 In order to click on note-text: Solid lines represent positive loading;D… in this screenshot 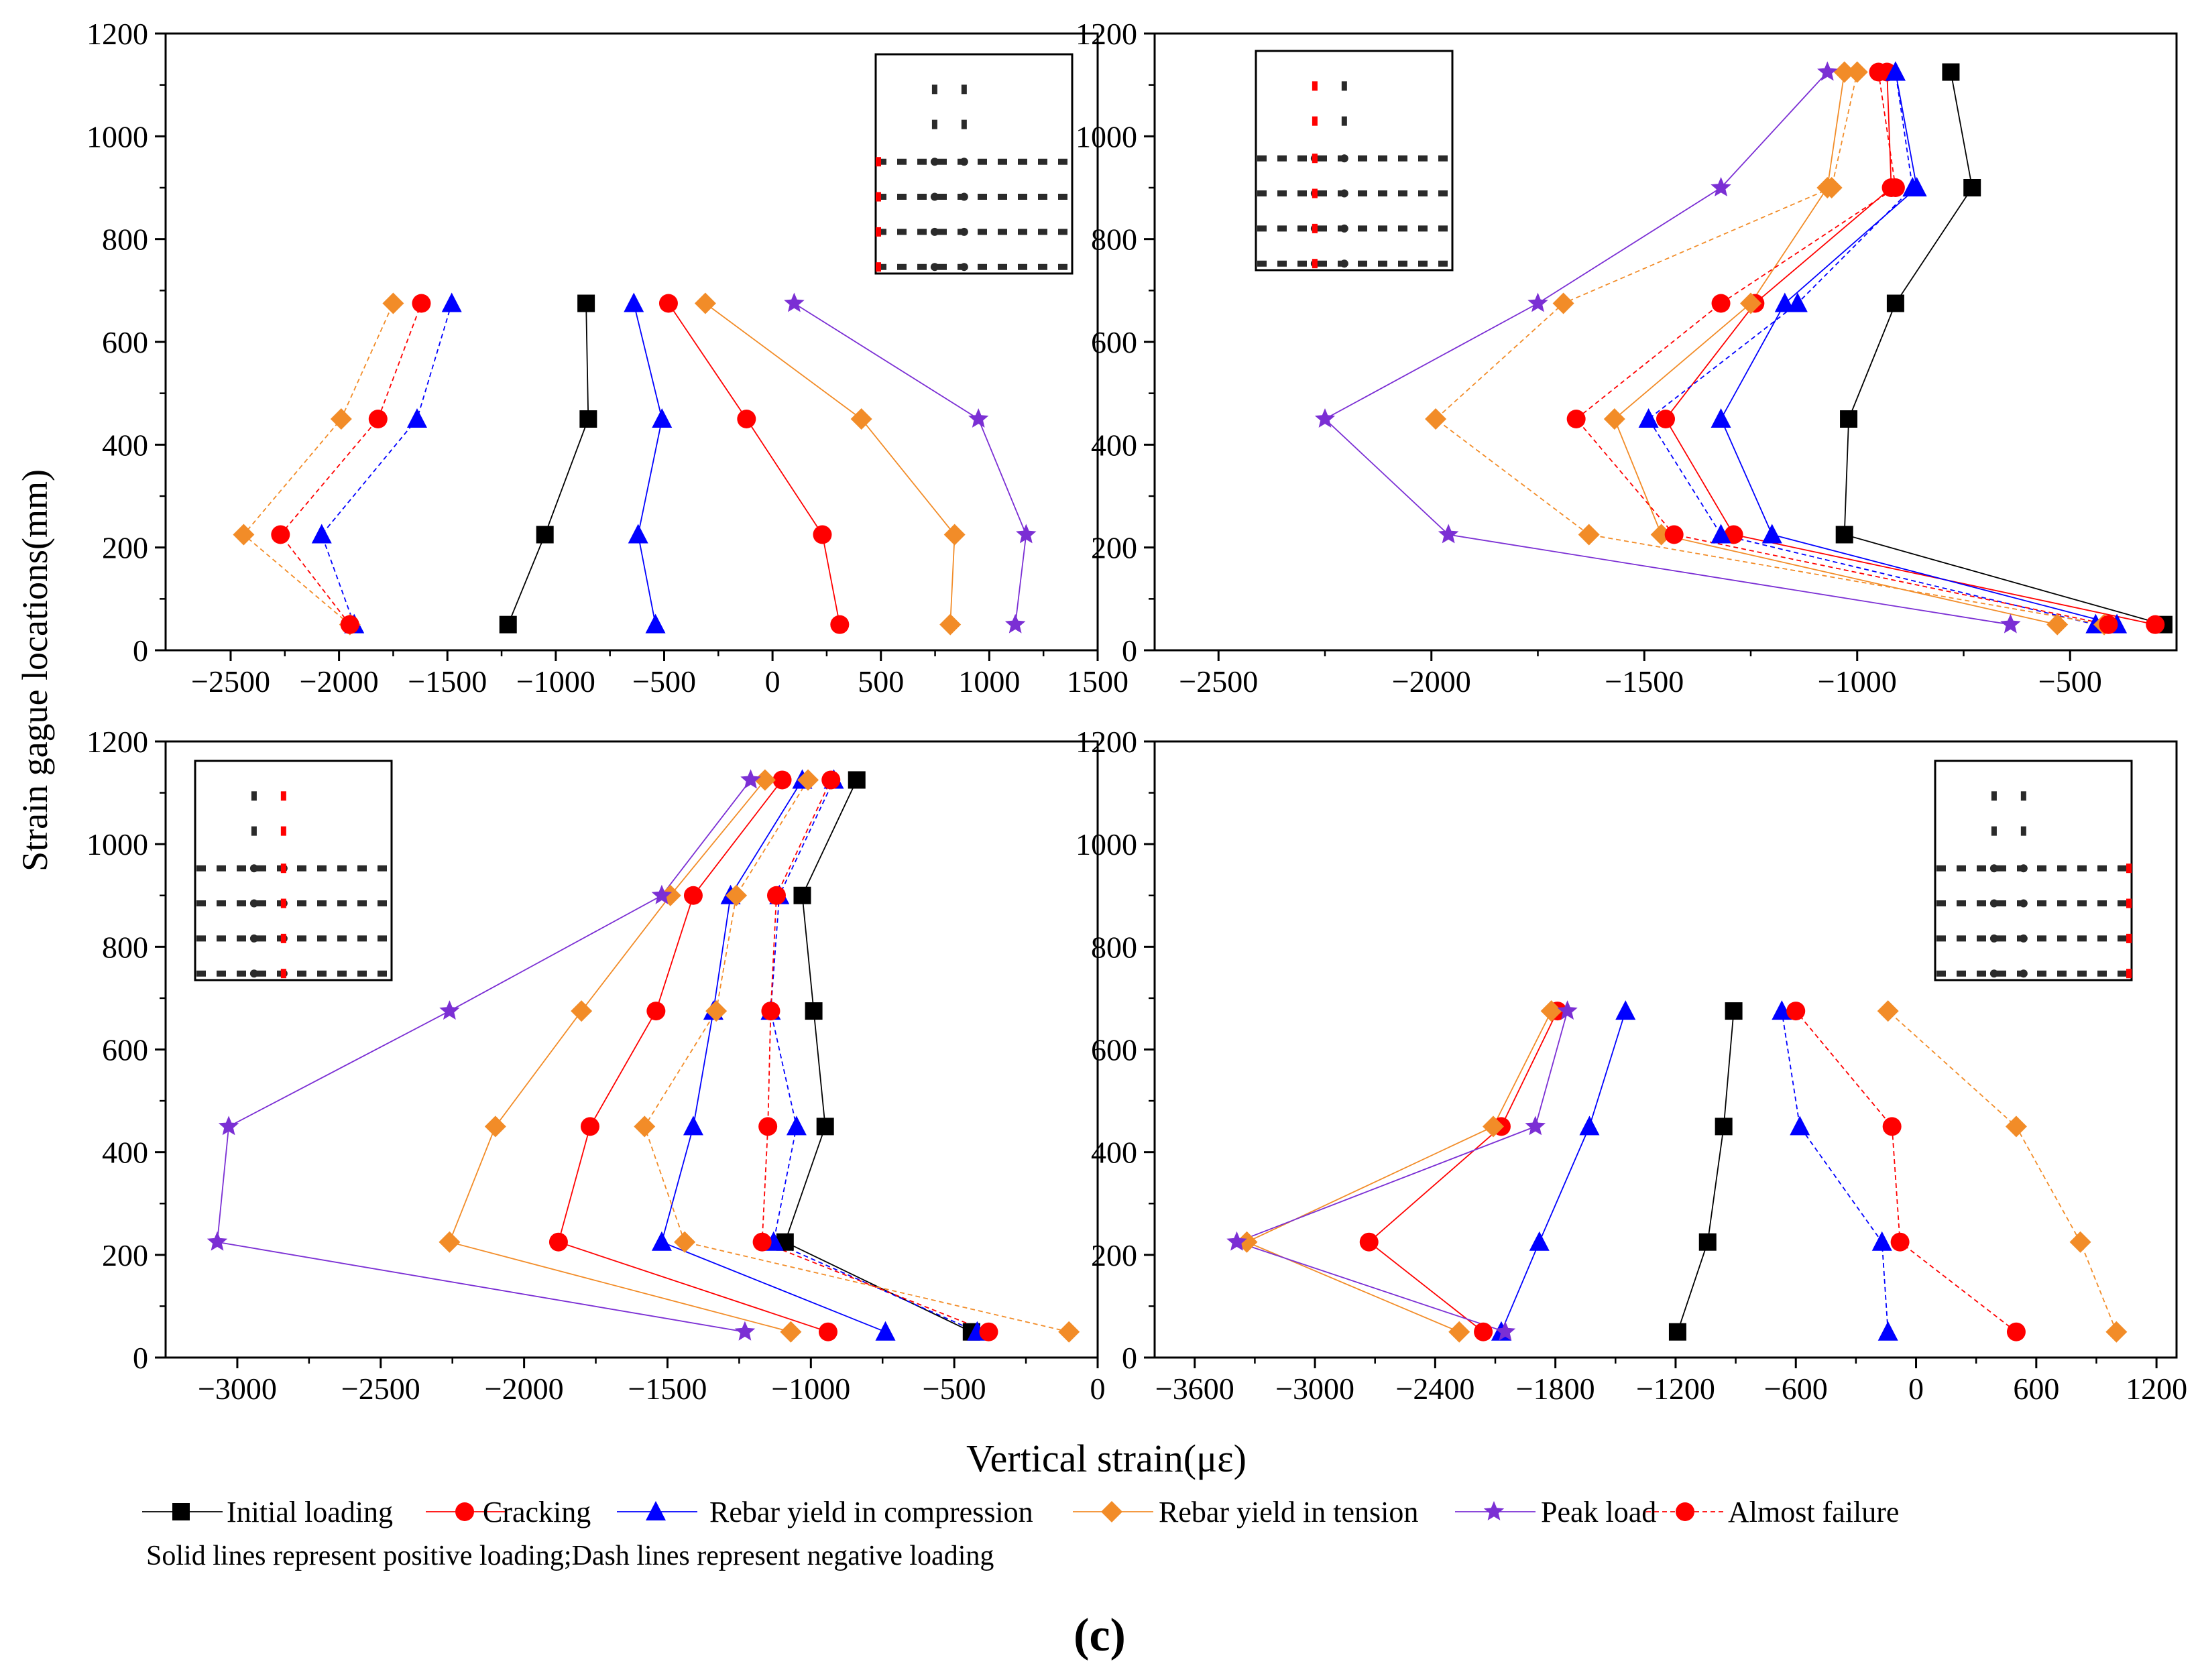, I will do `click(570, 1556)`.